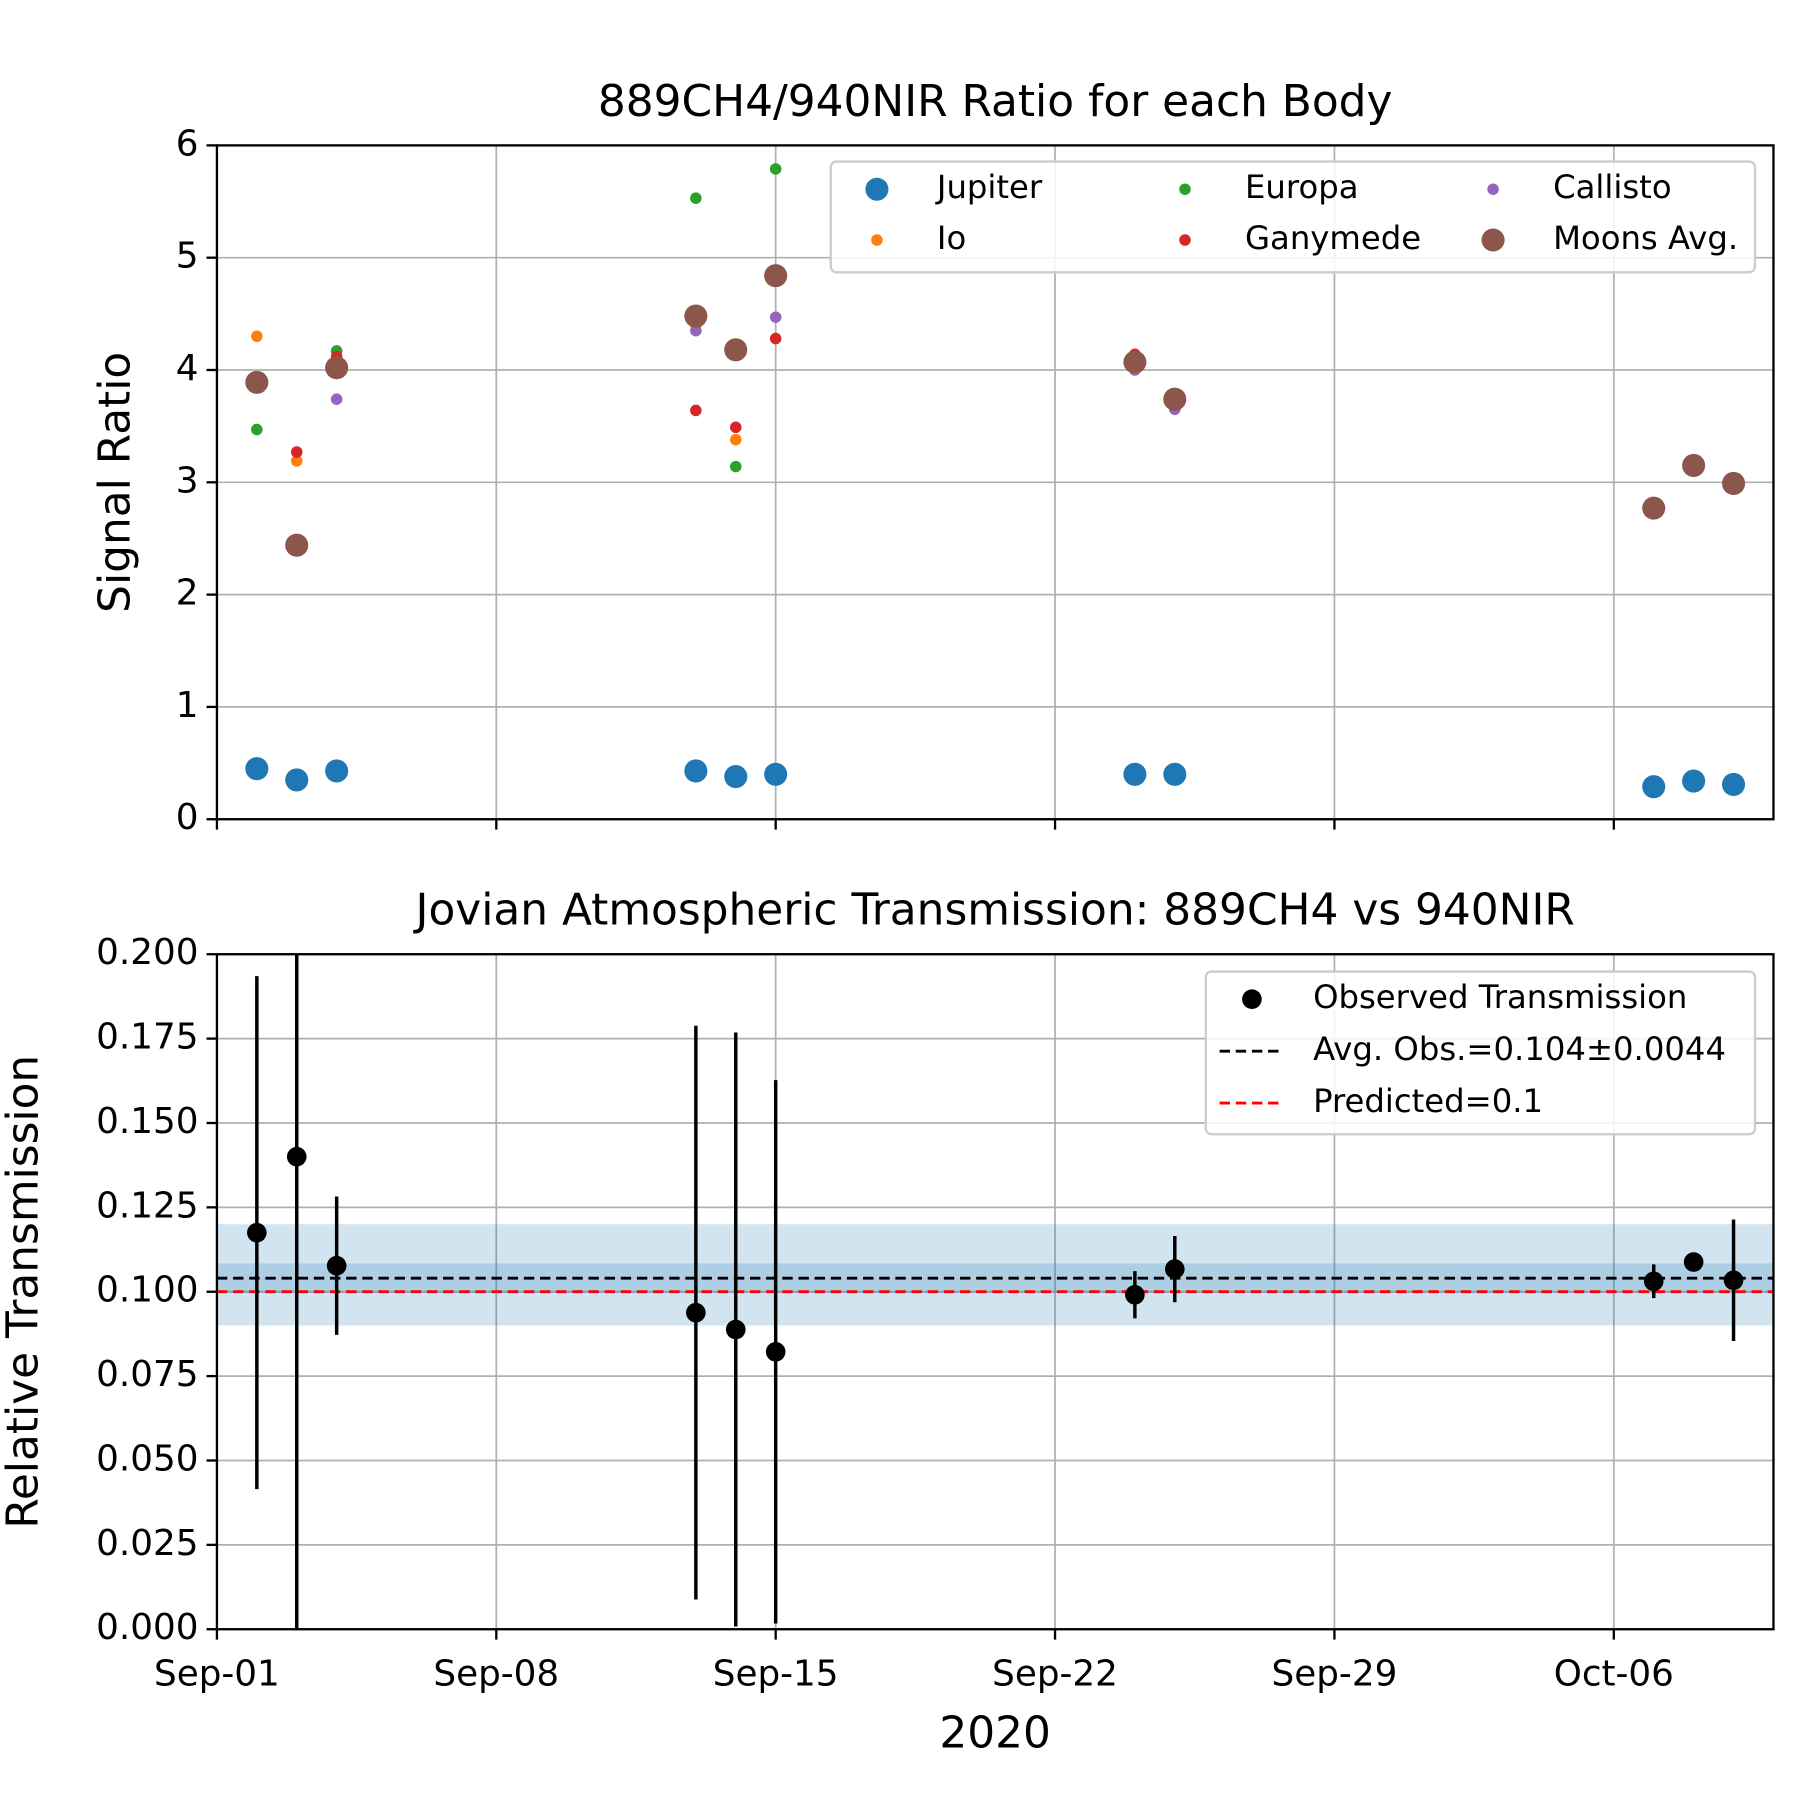  I want to click on y-tick-label: 0.100, so click(147, 1290).